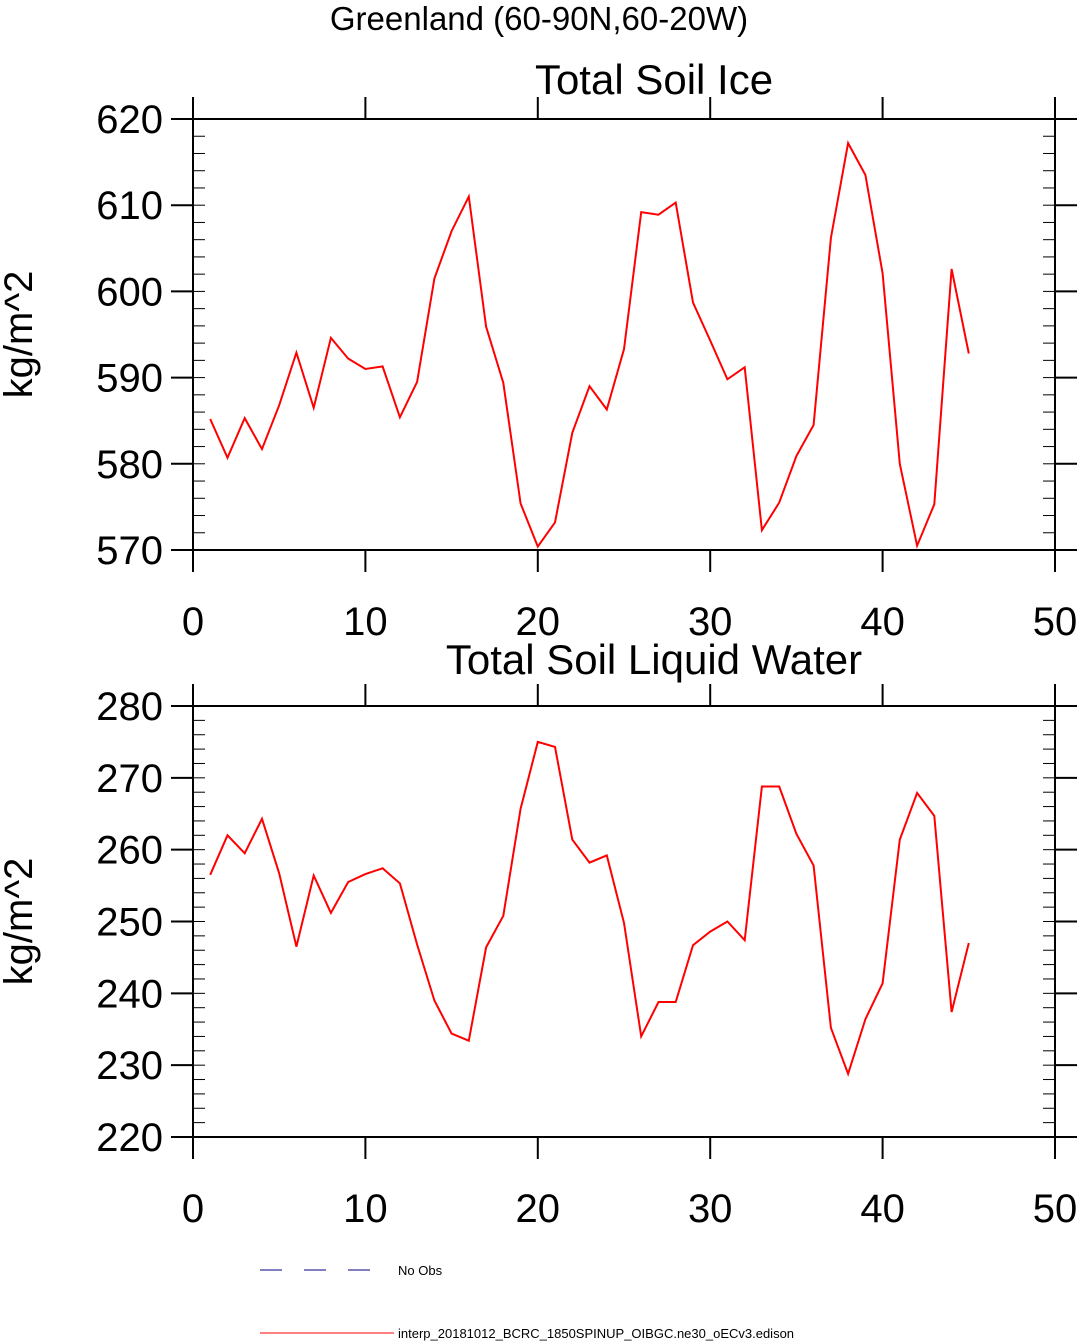  I want to click on page-title: Greenland (60-90N,60-20W), so click(539, 18).